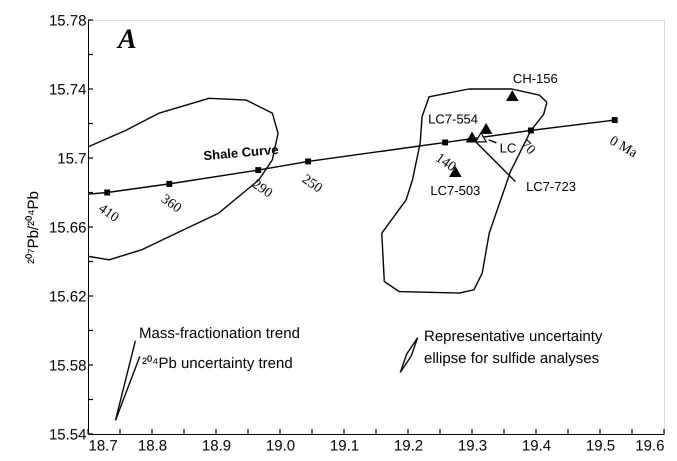 Image resolution: width=677 pixels, height=461 pixels. Describe the element at coordinates (153, 446) in the screenshot. I see `x-tick-label: 18.8` at that location.